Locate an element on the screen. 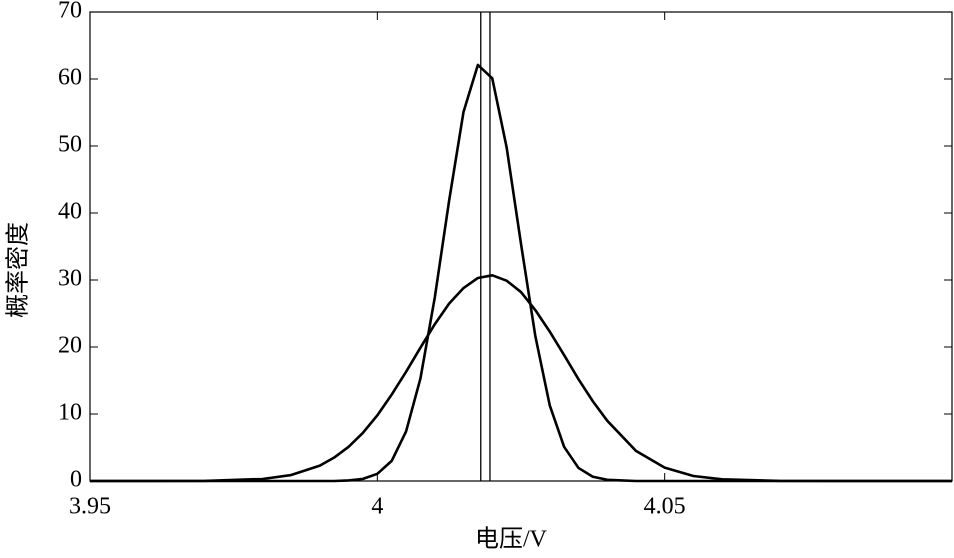 The height and width of the screenshot is (558, 954). x-tick-label: 4 is located at coordinates (377, 507).